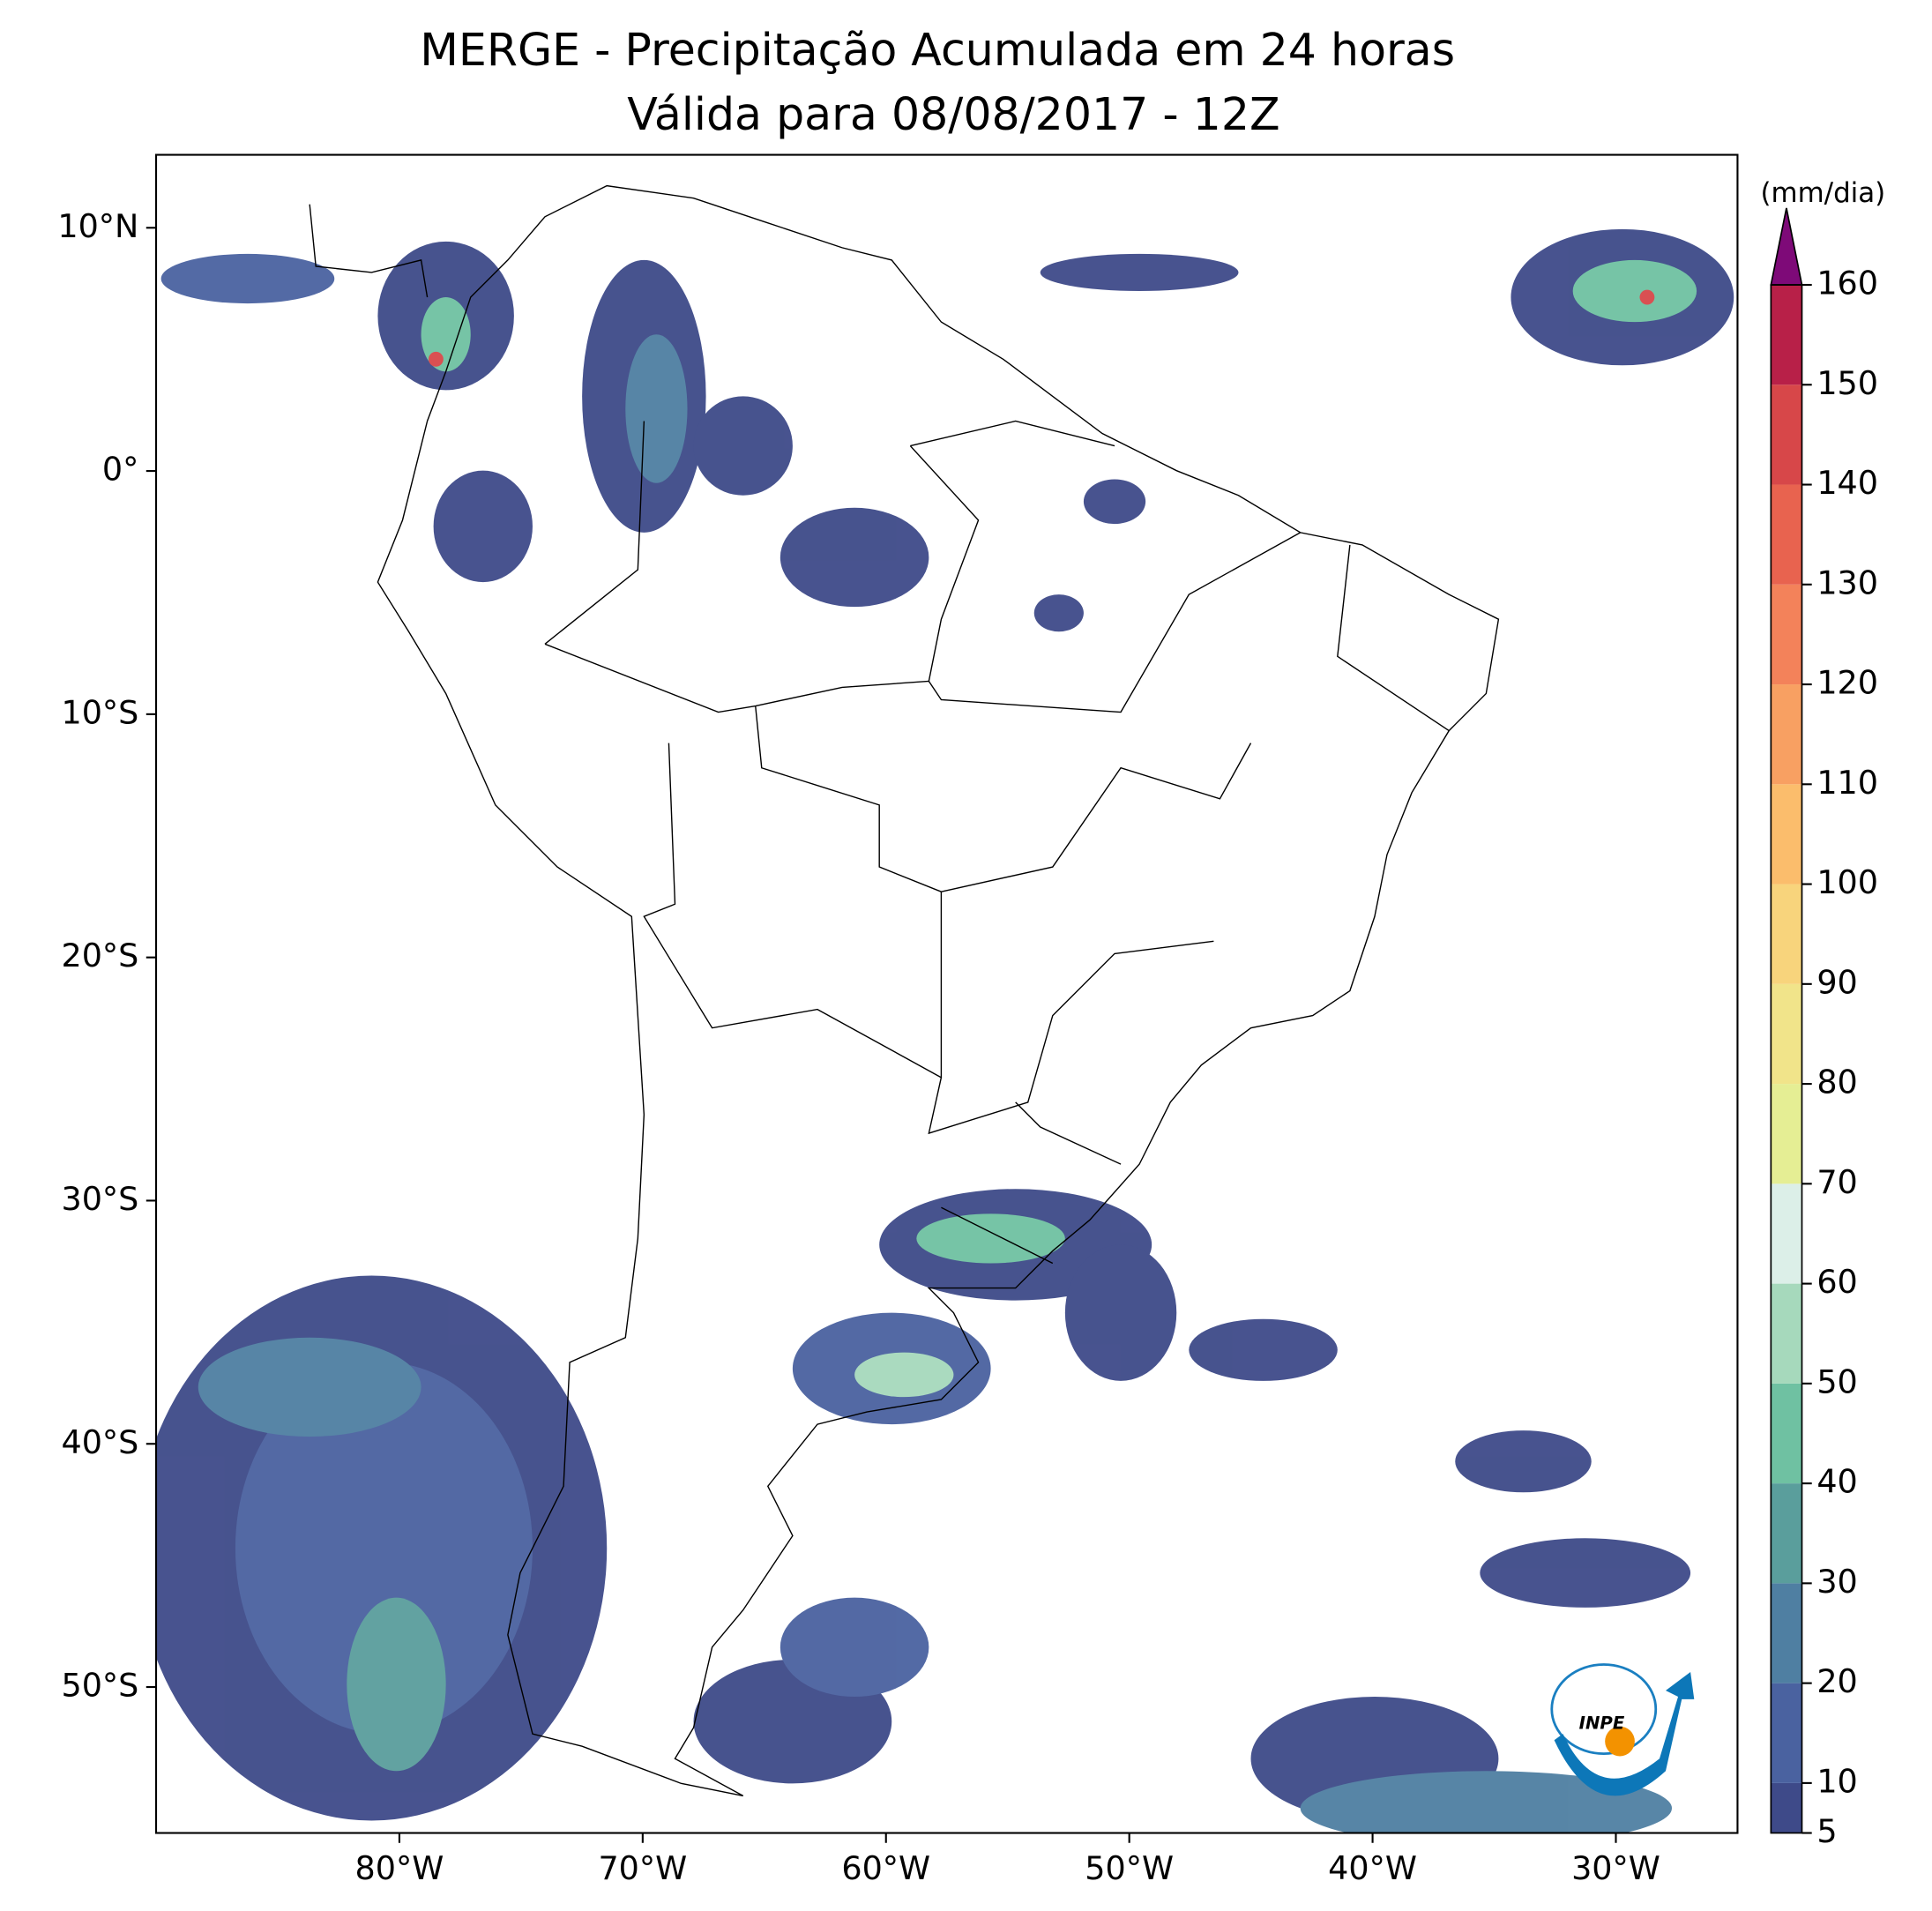 The image size is (1932, 1911). What do you see at coordinates (369, 251) in the screenshot?
I see `central-america` at bounding box center [369, 251].